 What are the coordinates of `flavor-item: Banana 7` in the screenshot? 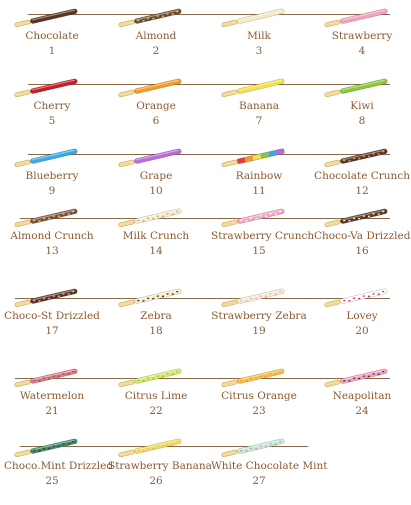 It's located at (259, 111).